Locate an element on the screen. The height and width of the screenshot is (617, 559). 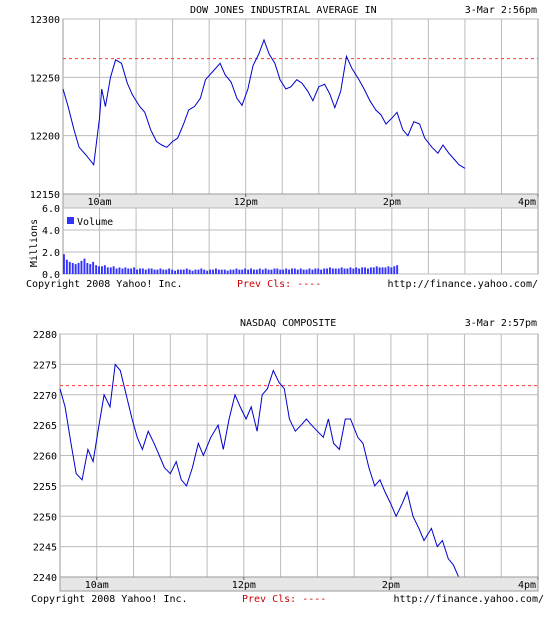
dow-source-url: http://finance.yahoo.com/ is located at coordinates (462, 284).